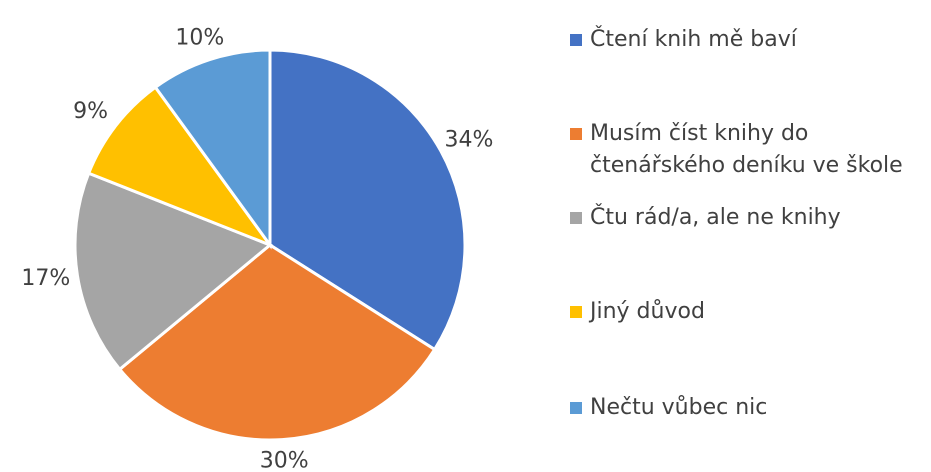  What do you see at coordinates (647, 311) in the screenshot?
I see `legend-label: Jiný důvod` at bounding box center [647, 311].